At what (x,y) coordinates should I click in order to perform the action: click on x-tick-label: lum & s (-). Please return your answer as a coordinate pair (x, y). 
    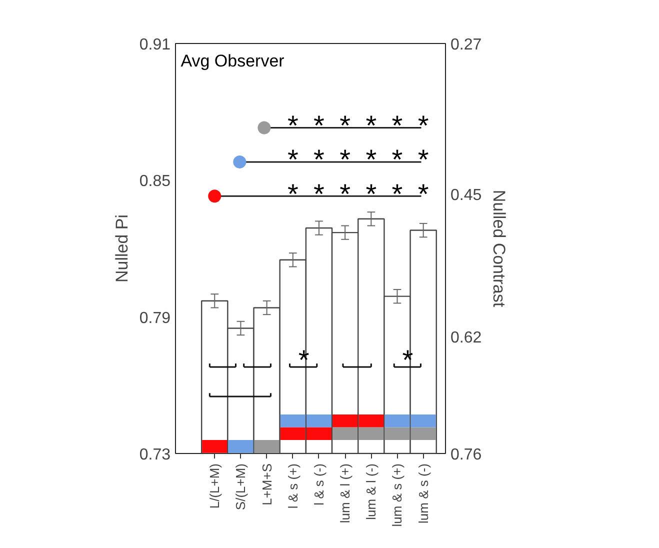
    Looking at the image, I should click on (423, 493).